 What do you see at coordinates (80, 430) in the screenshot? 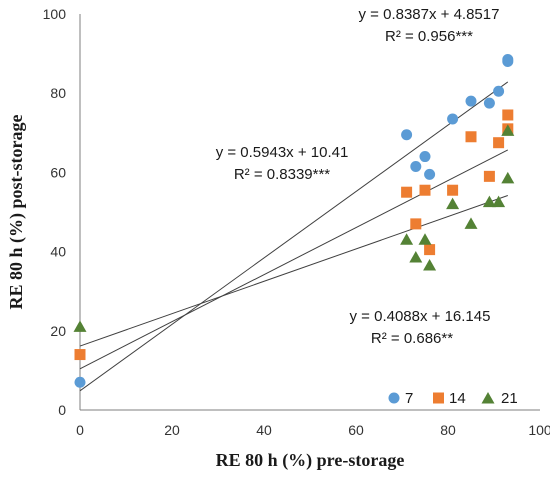
I see `x-tick-label: 0` at bounding box center [80, 430].